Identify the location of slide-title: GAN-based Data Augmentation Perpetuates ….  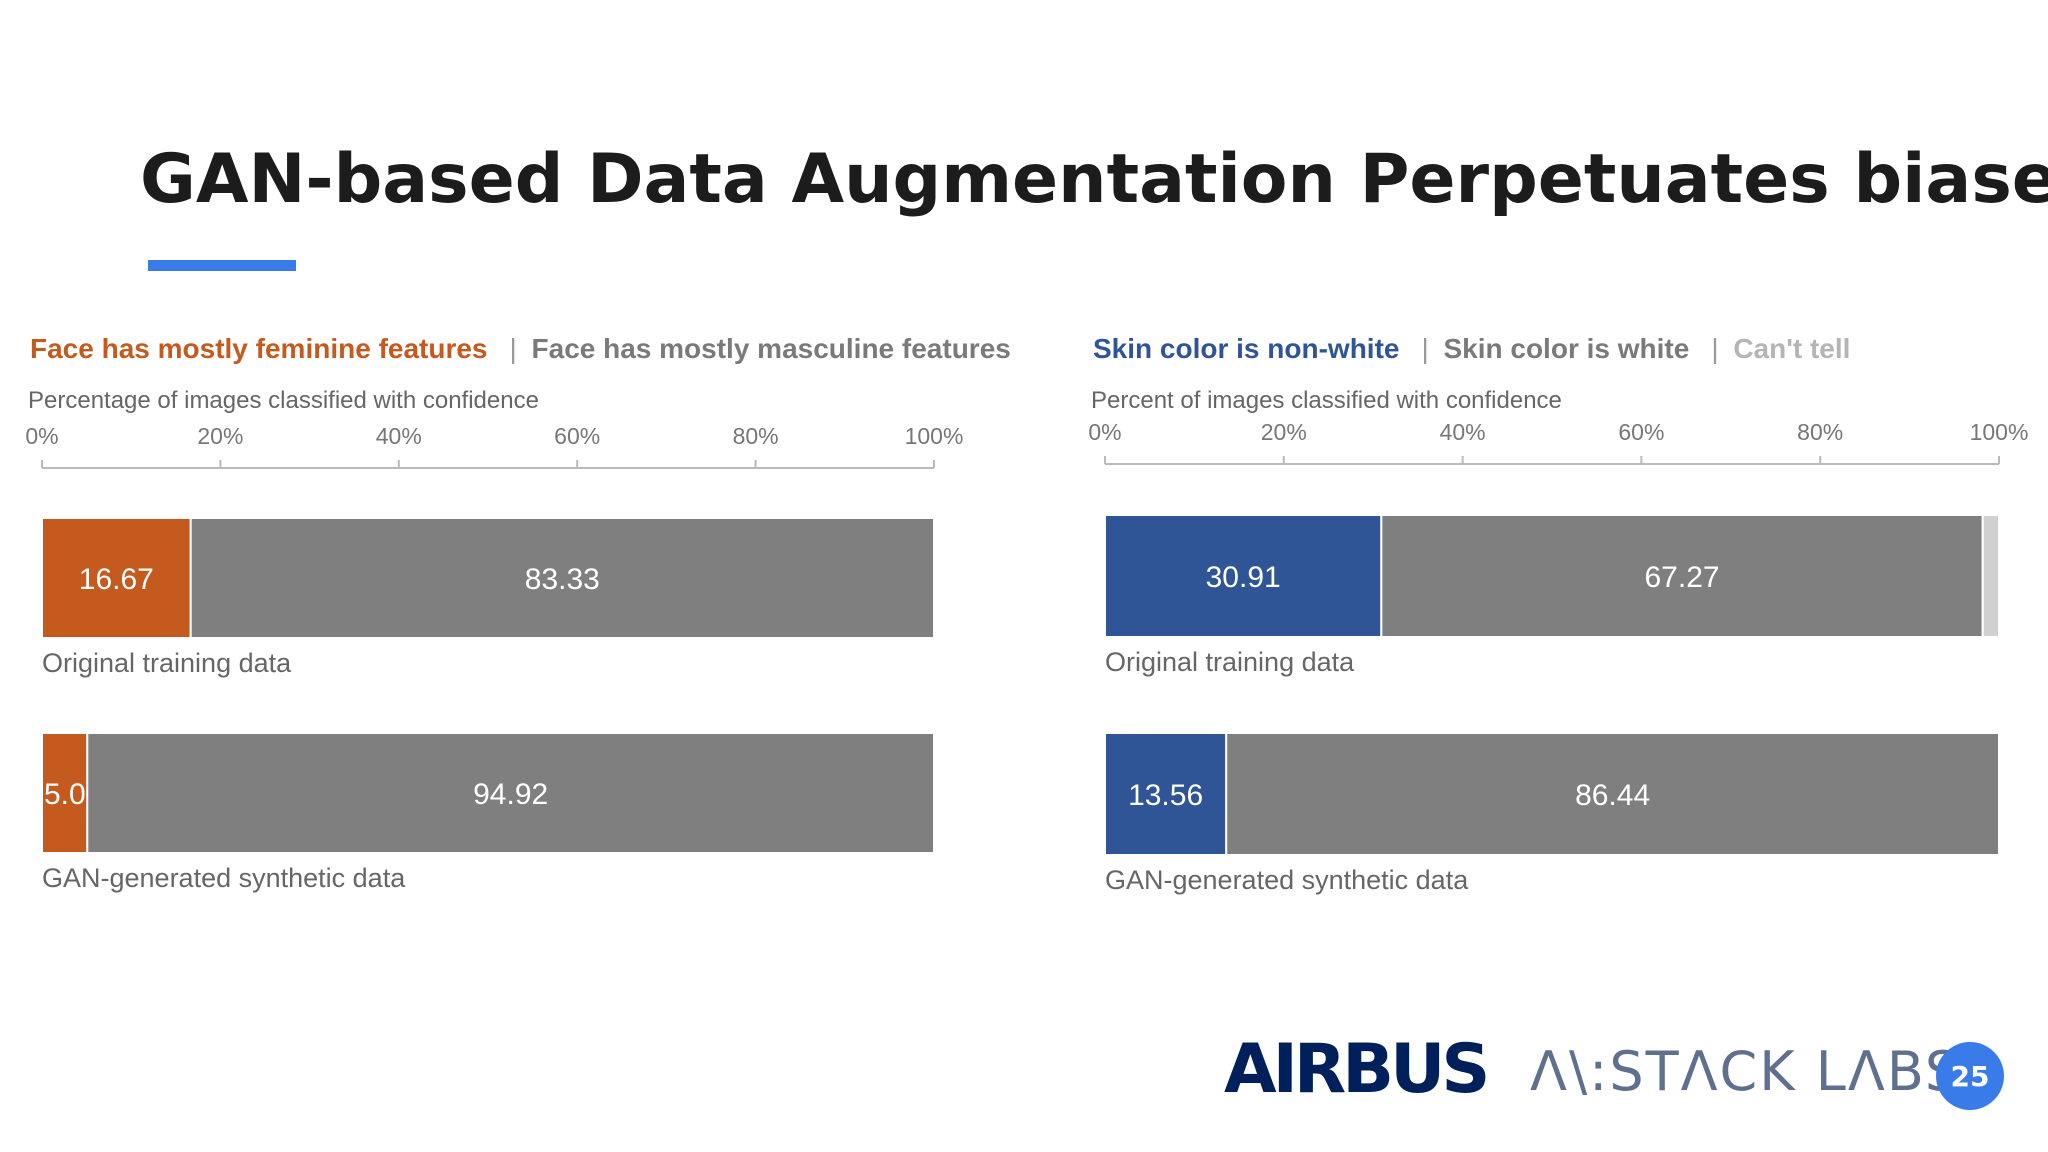
(1094, 179).